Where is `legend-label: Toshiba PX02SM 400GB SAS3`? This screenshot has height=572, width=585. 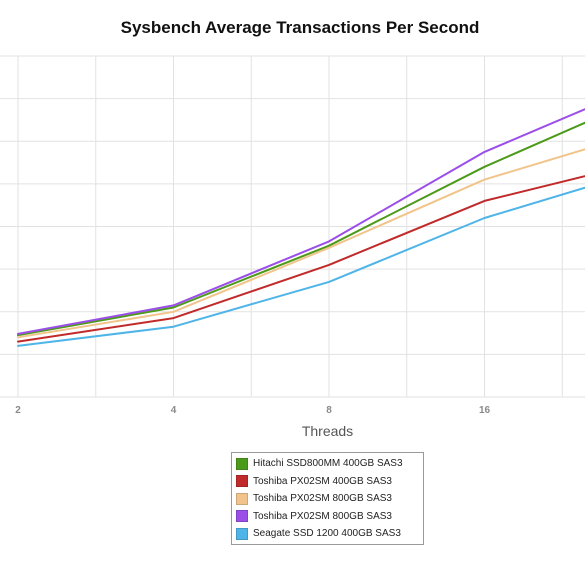 legend-label: Toshiba PX02SM 400GB SAS3 is located at coordinates (322, 481).